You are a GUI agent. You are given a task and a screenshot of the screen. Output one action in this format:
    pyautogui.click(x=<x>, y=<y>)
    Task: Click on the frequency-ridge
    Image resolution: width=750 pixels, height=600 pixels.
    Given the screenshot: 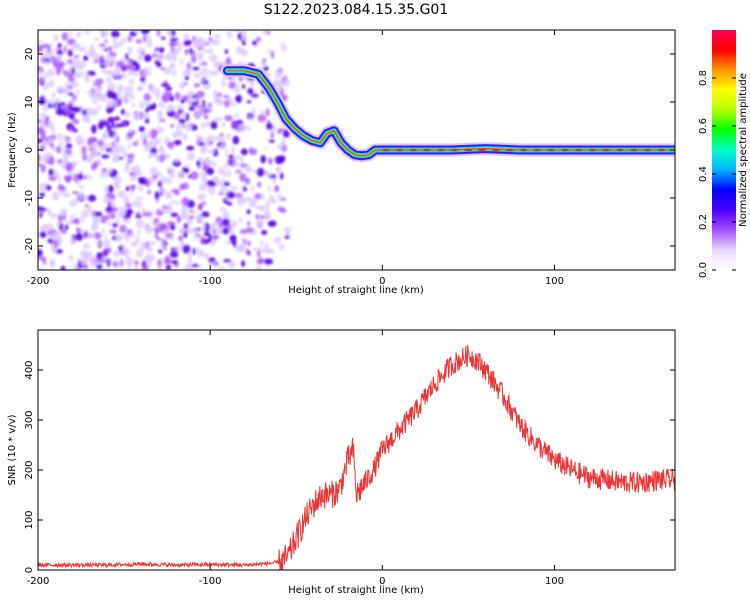 What is the action you would take?
    pyautogui.click(x=447, y=113)
    